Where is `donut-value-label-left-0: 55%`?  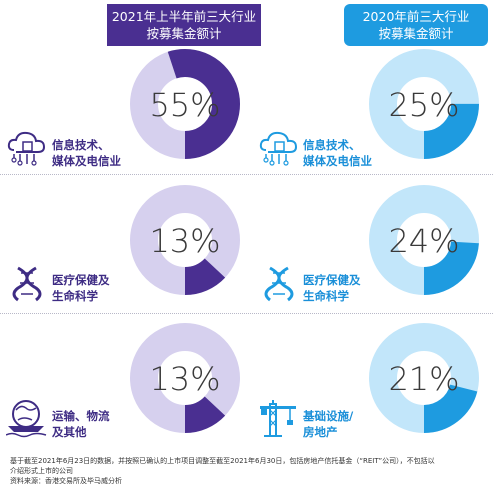 donut-value-label-left-0: 55% is located at coordinates (184, 105).